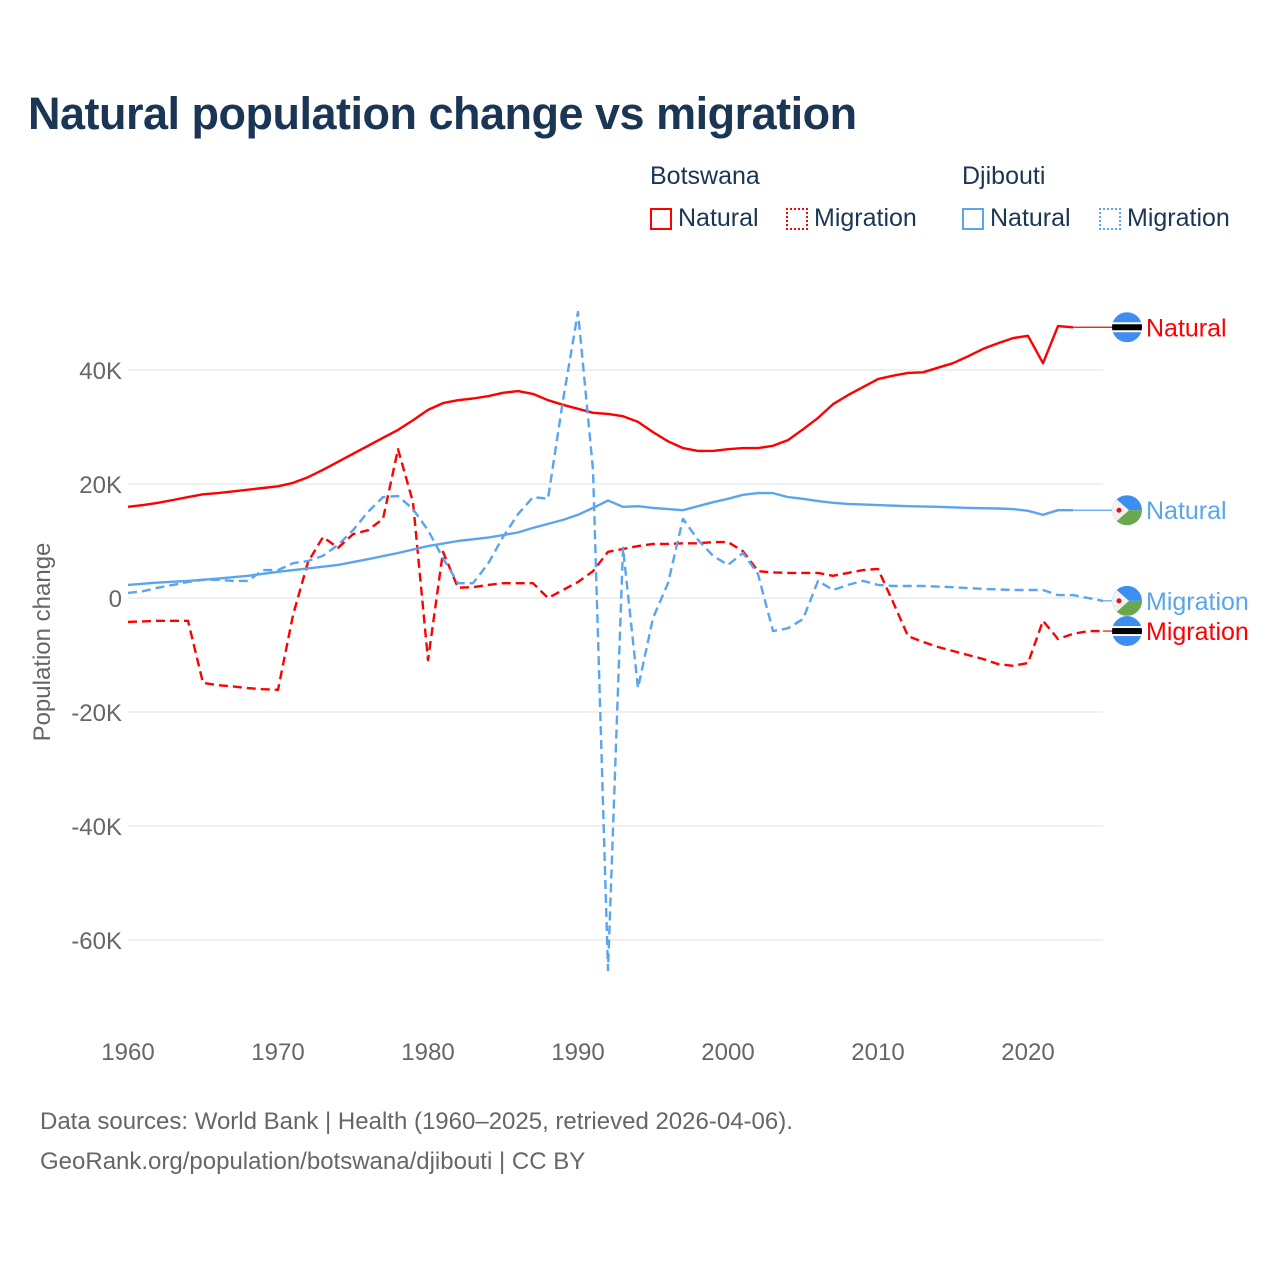 This screenshot has height=1280, width=1280. I want to click on y-axis-label: Population change, so click(42, 642).